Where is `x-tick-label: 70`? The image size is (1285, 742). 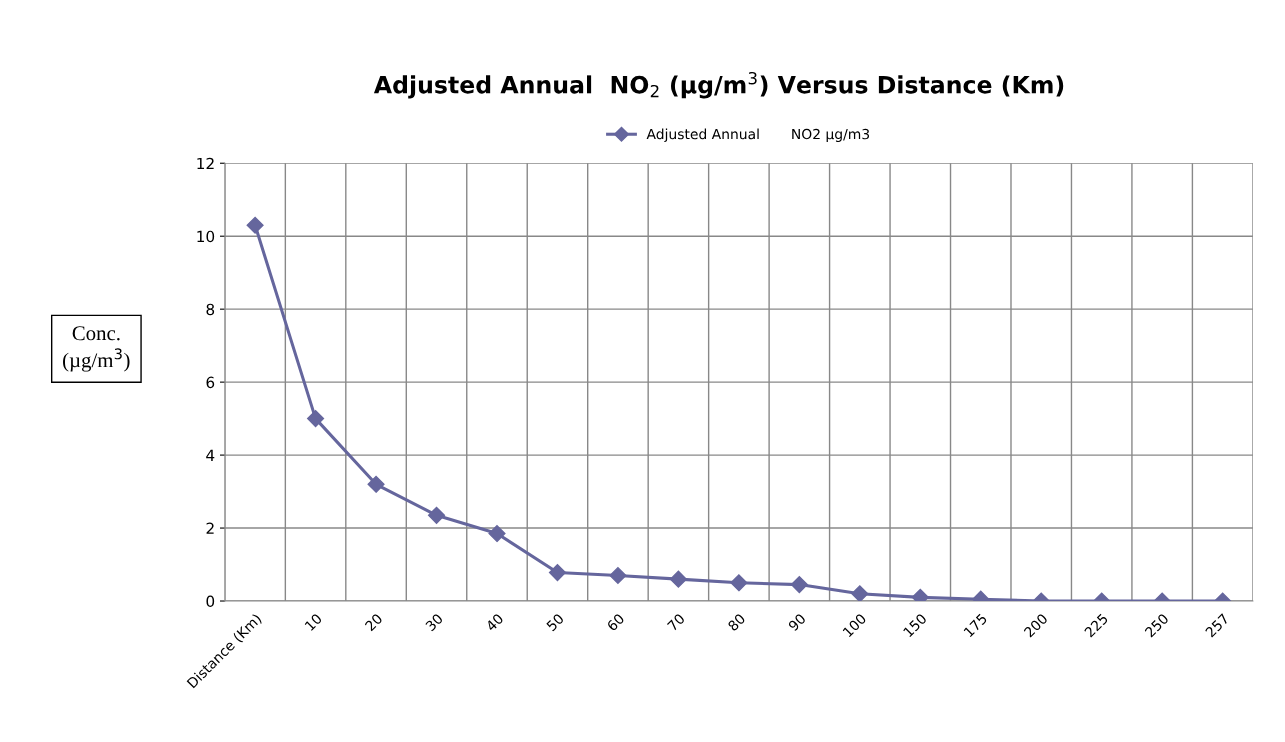 x-tick-label: 70 is located at coordinates (676, 622).